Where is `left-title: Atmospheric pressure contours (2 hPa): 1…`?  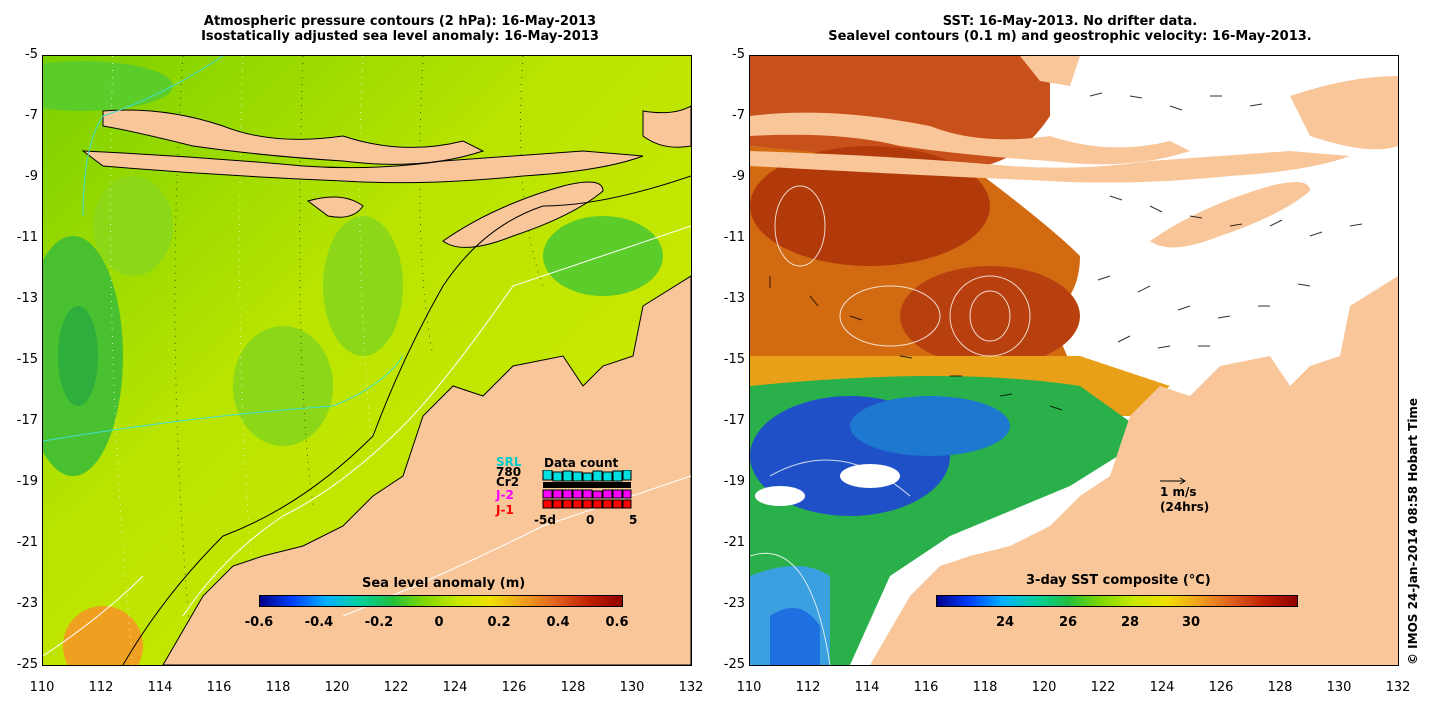
left-title: Atmospheric pressure contours (2 hPa): 1… is located at coordinates (400, 29).